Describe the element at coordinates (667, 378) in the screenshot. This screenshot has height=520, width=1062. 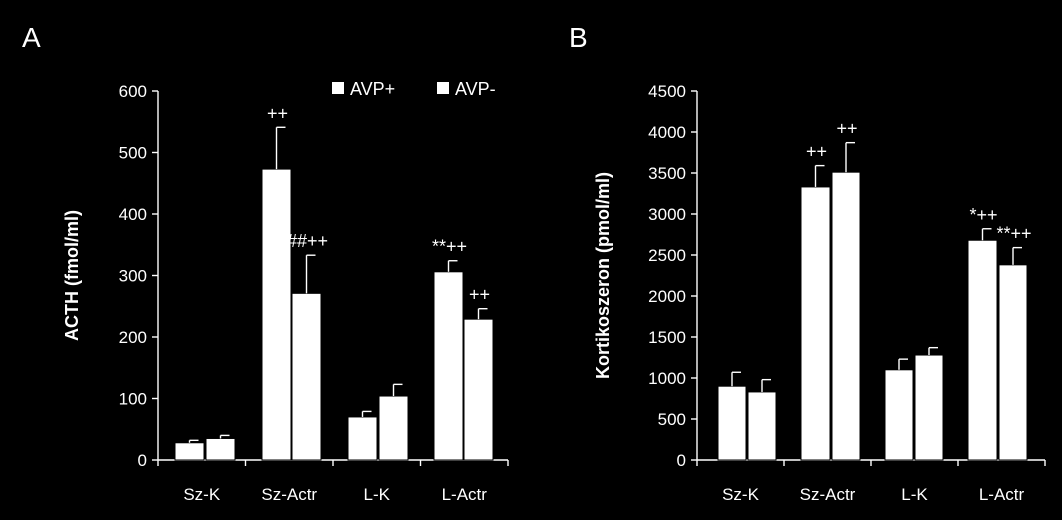
I see `panel-b-y-tick-label: 1000` at that location.